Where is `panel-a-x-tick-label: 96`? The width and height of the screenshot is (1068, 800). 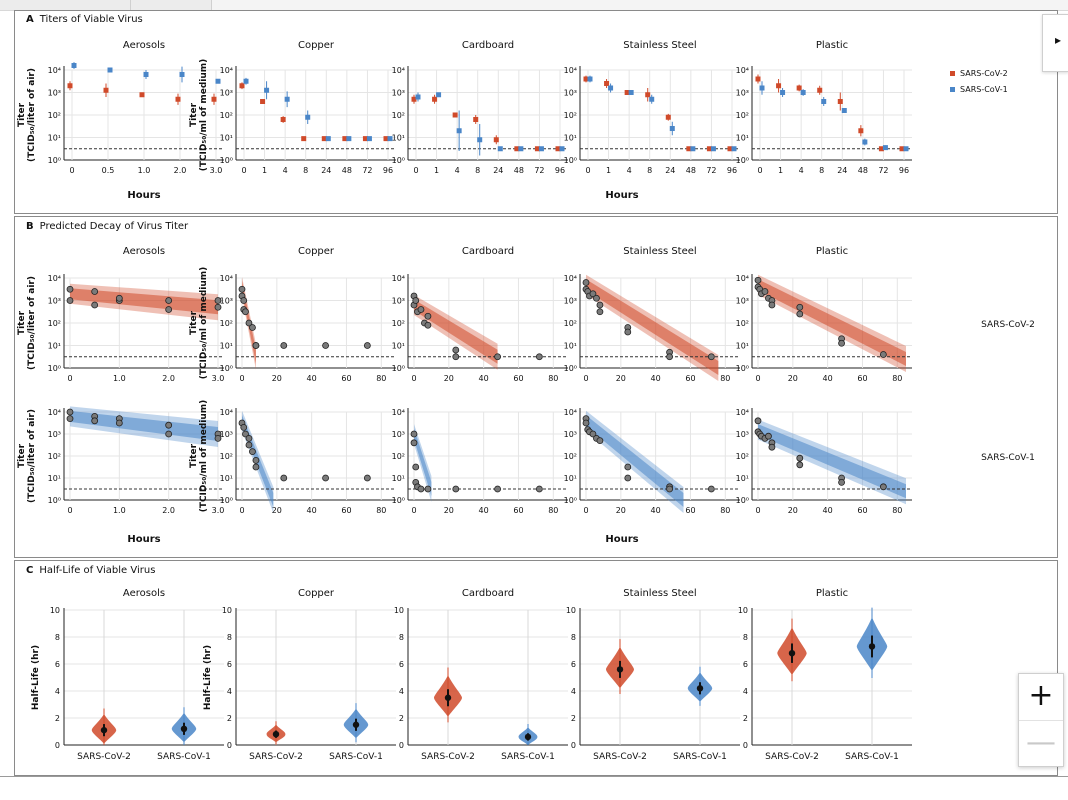 panel-a-x-tick-label: 96 is located at coordinates (732, 170).